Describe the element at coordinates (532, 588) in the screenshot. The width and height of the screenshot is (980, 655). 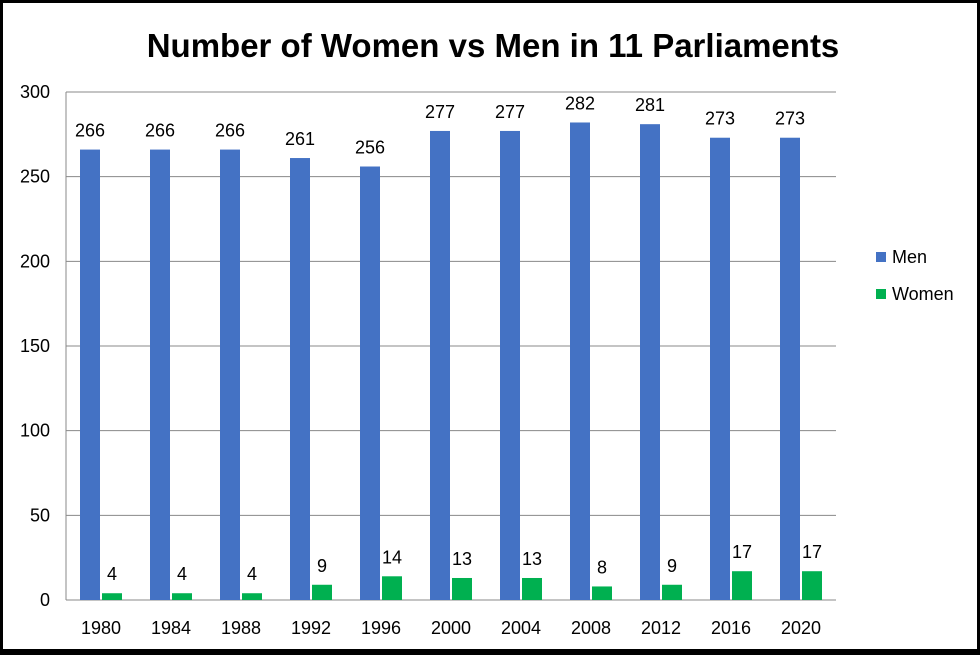
I see `bar-women-2004` at that location.